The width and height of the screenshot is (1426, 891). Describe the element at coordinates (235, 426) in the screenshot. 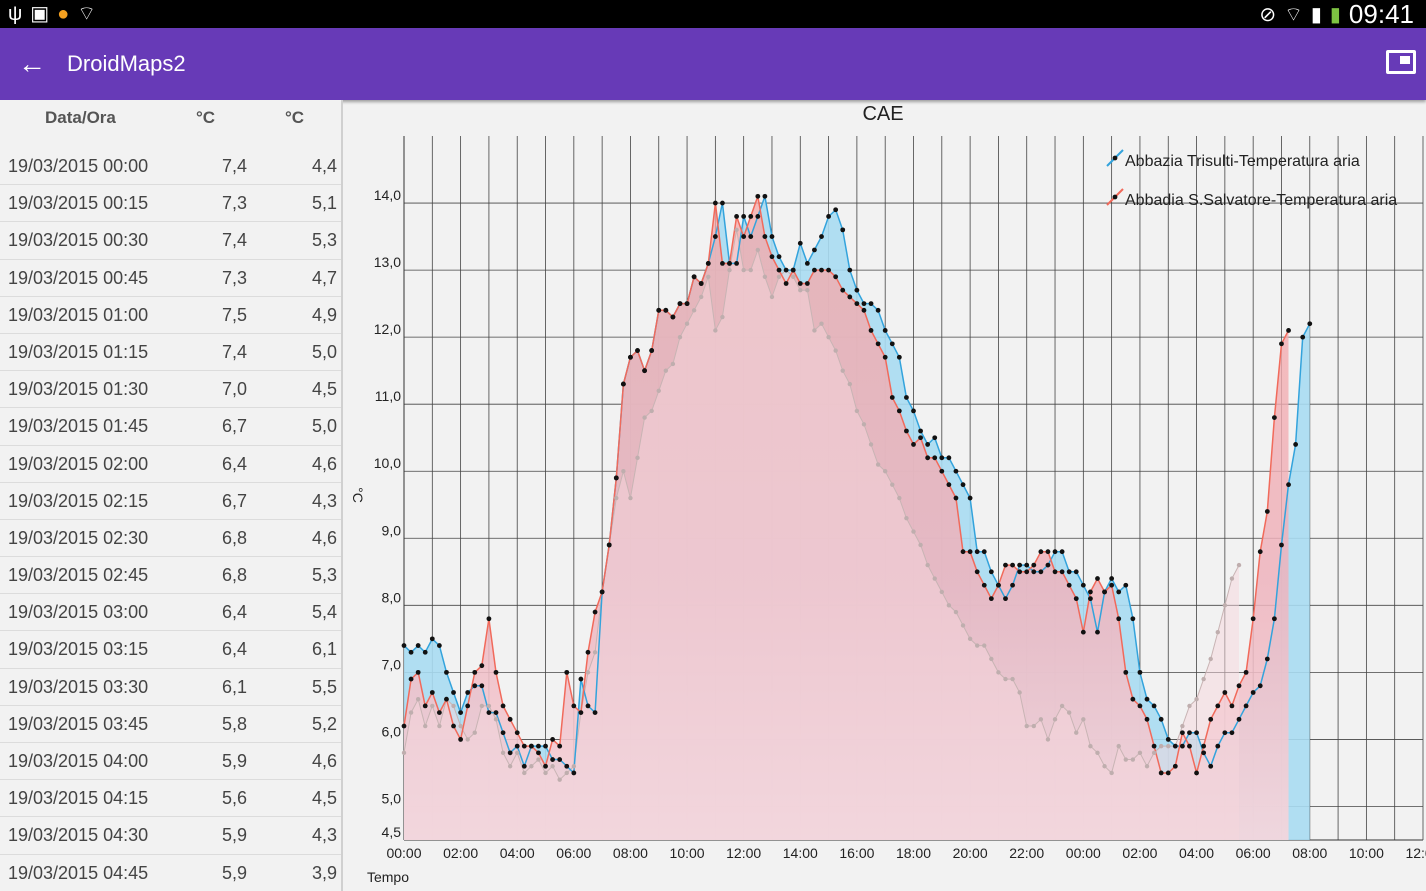

I see `cell-temperature: 6,7` at that location.